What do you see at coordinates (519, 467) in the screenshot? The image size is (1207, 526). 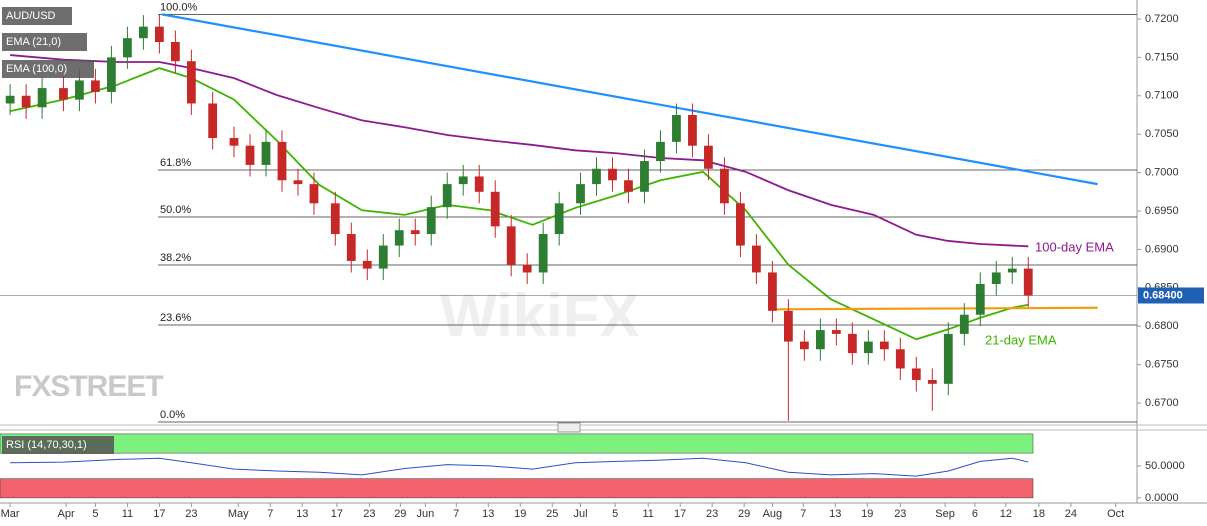 I see `rsi-line` at bounding box center [519, 467].